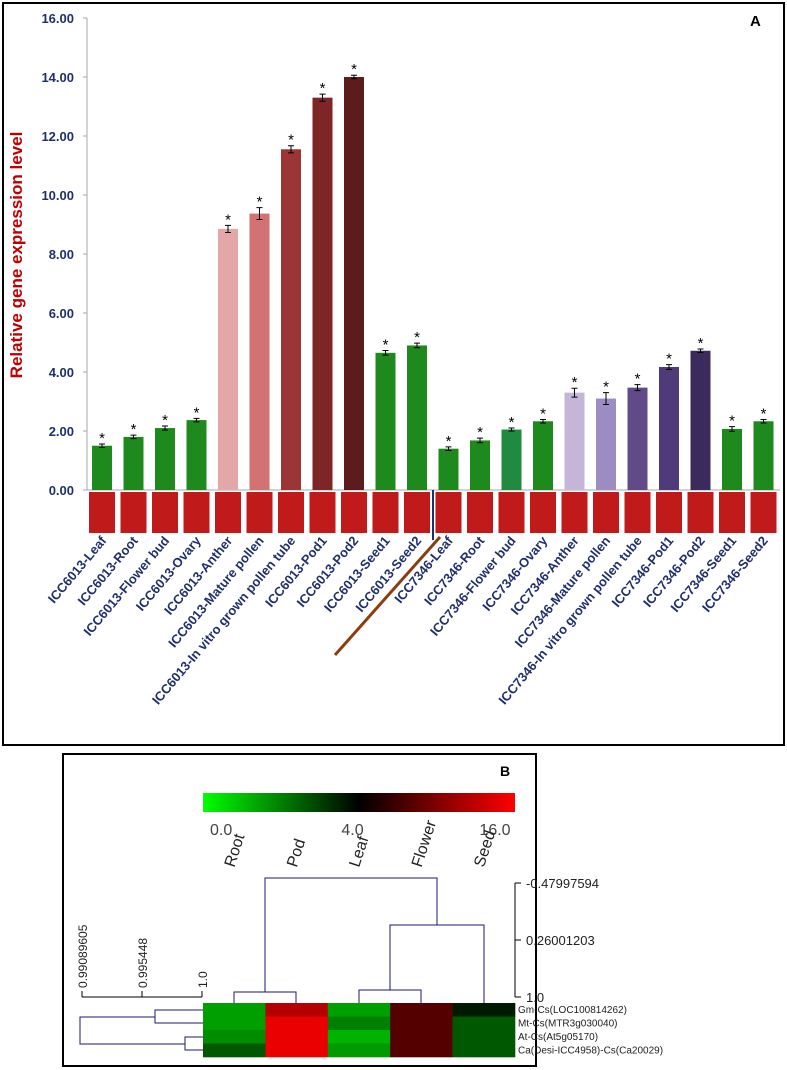 Image resolution: width=787 pixels, height=1070 pixels. Describe the element at coordinates (61, 372) in the screenshot. I see `y-tick-label: 4.00` at that location.